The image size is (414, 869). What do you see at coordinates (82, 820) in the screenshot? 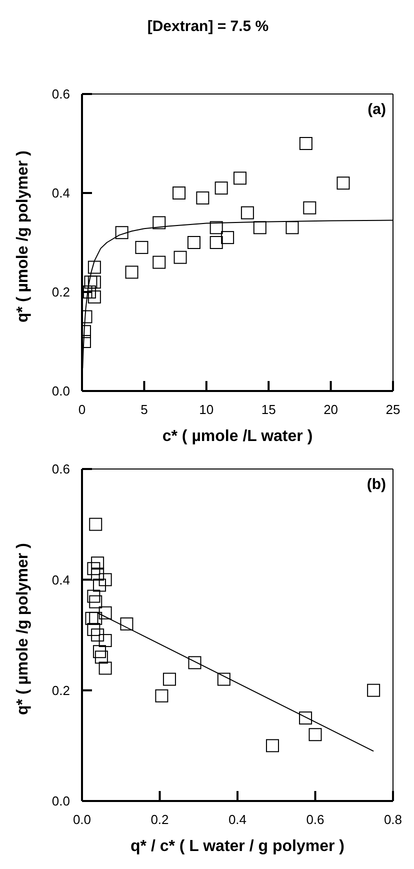
I see `x-tick-label: 0.0` at bounding box center [82, 820].